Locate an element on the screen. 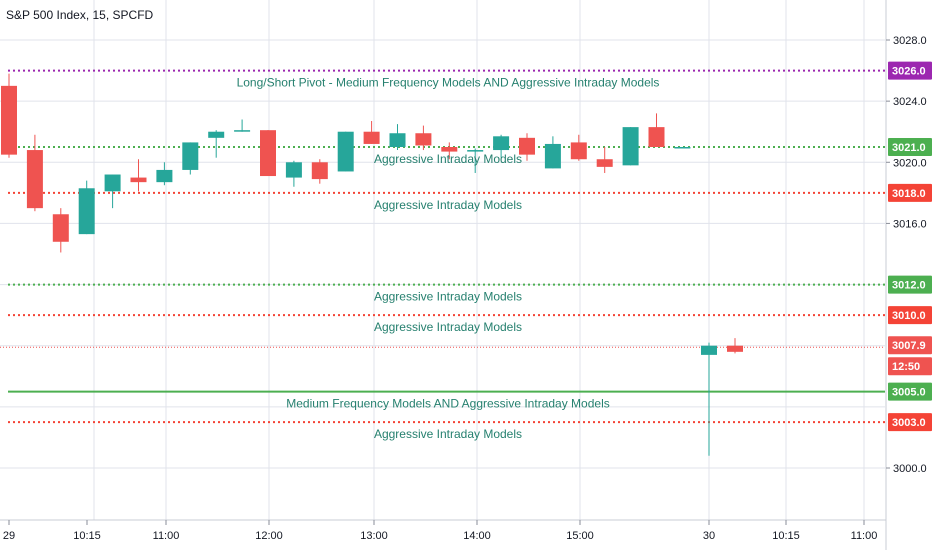 The height and width of the screenshot is (550, 932). countdown-badge: 12:50 is located at coordinates (906, 367).